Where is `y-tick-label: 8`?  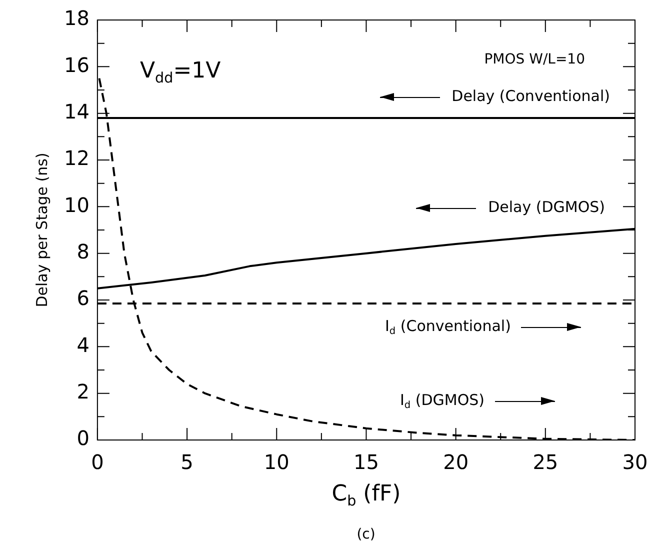 y-tick-label: 8 is located at coordinates (83, 252).